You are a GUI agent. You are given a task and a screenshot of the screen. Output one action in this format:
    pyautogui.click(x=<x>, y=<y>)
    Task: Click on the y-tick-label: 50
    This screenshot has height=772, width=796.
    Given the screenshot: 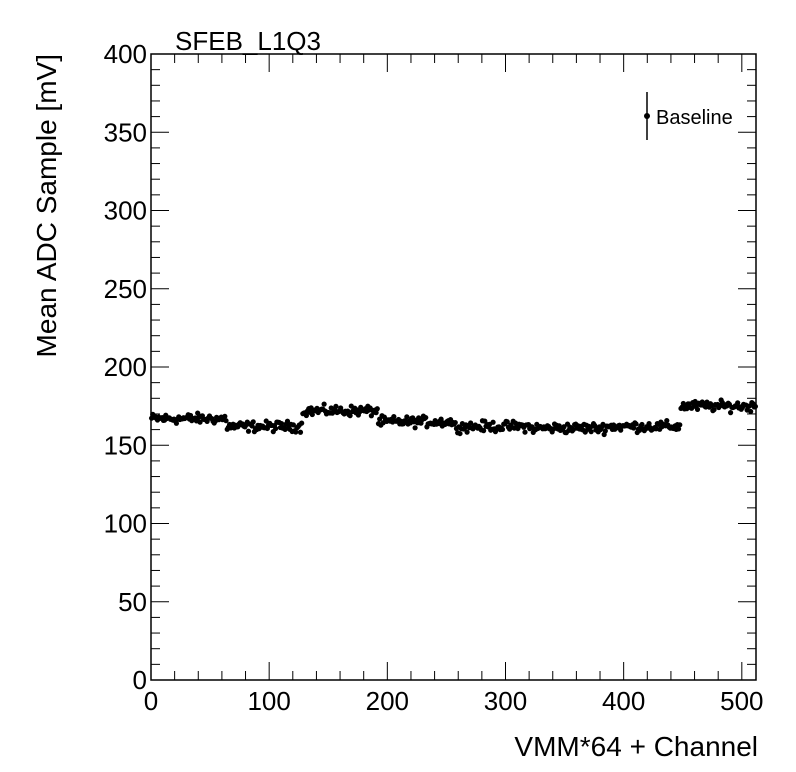 What is the action you would take?
    pyautogui.click(x=132, y=602)
    